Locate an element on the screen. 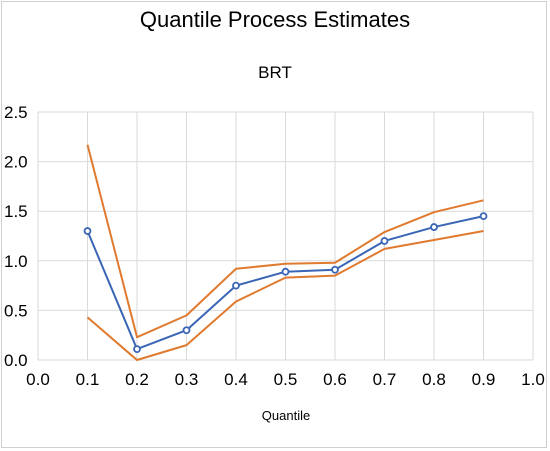  x-tick-label: 0.7 is located at coordinates (385, 379).